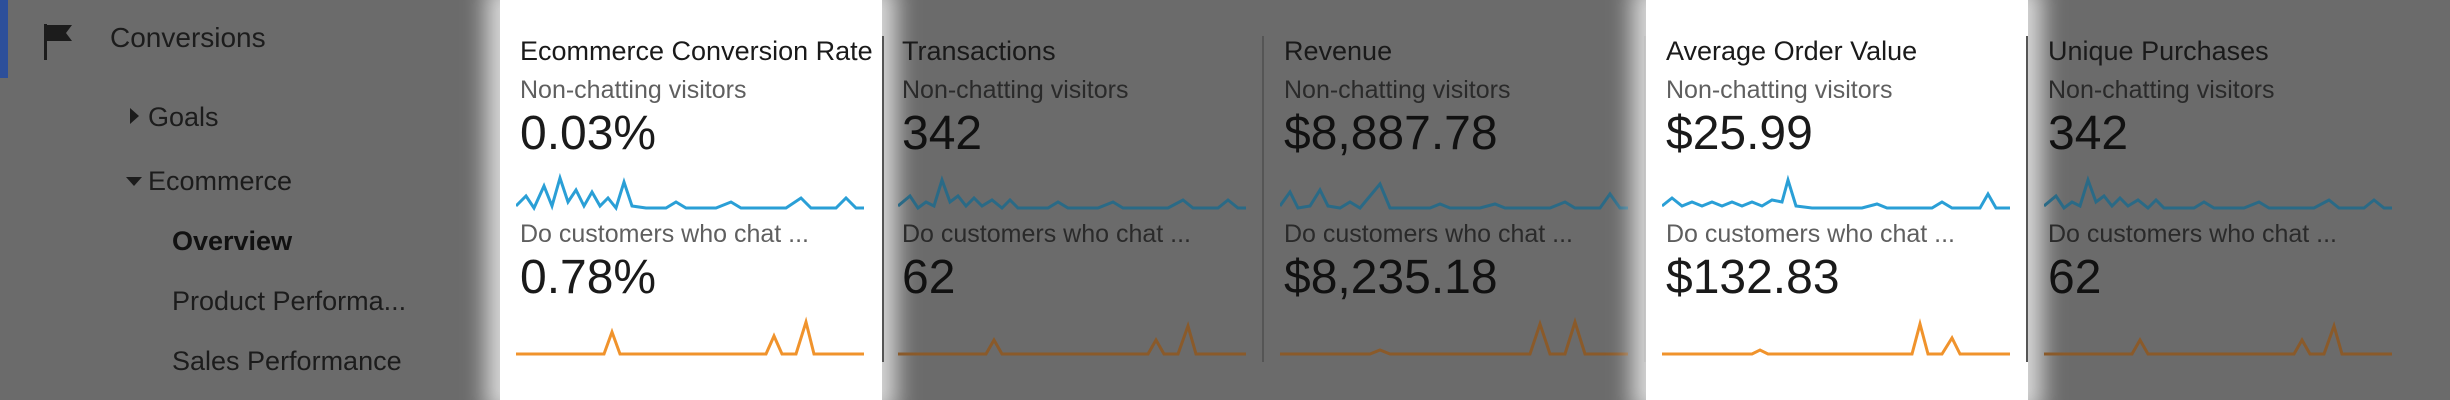 The width and height of the screenshot is (2450, 400). Describe the element at coordinates (1391, 277) in the screenshot. I see `metric-value: $8,235.18` at that location.